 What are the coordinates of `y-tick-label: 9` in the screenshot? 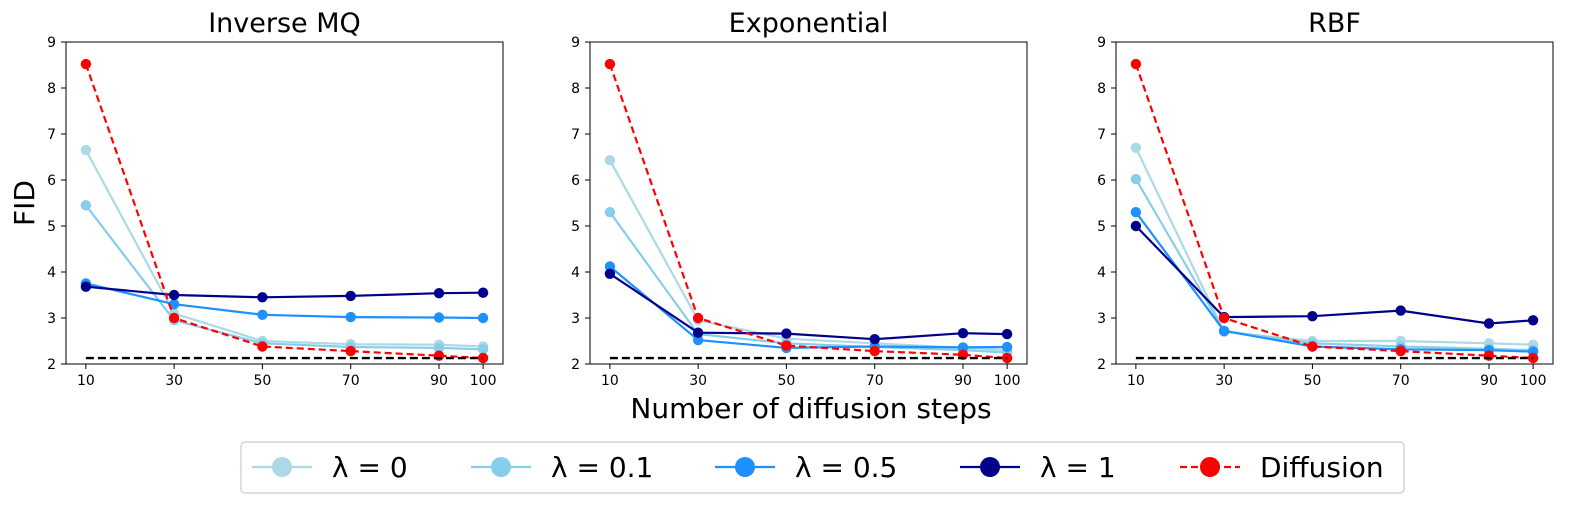 It's located at (575, 43).